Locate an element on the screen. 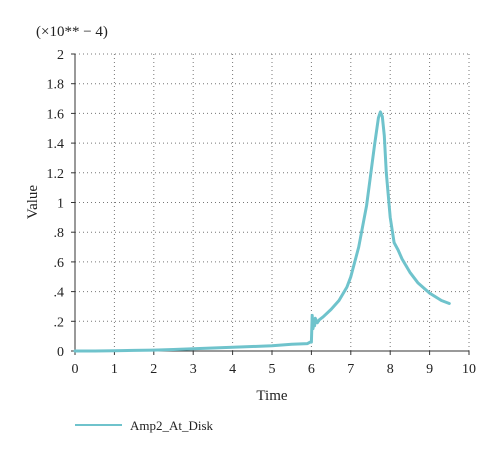 The width and height of the screenshot is (500, 455). y-tick-label: 2 is located at coordinates (60, 55).